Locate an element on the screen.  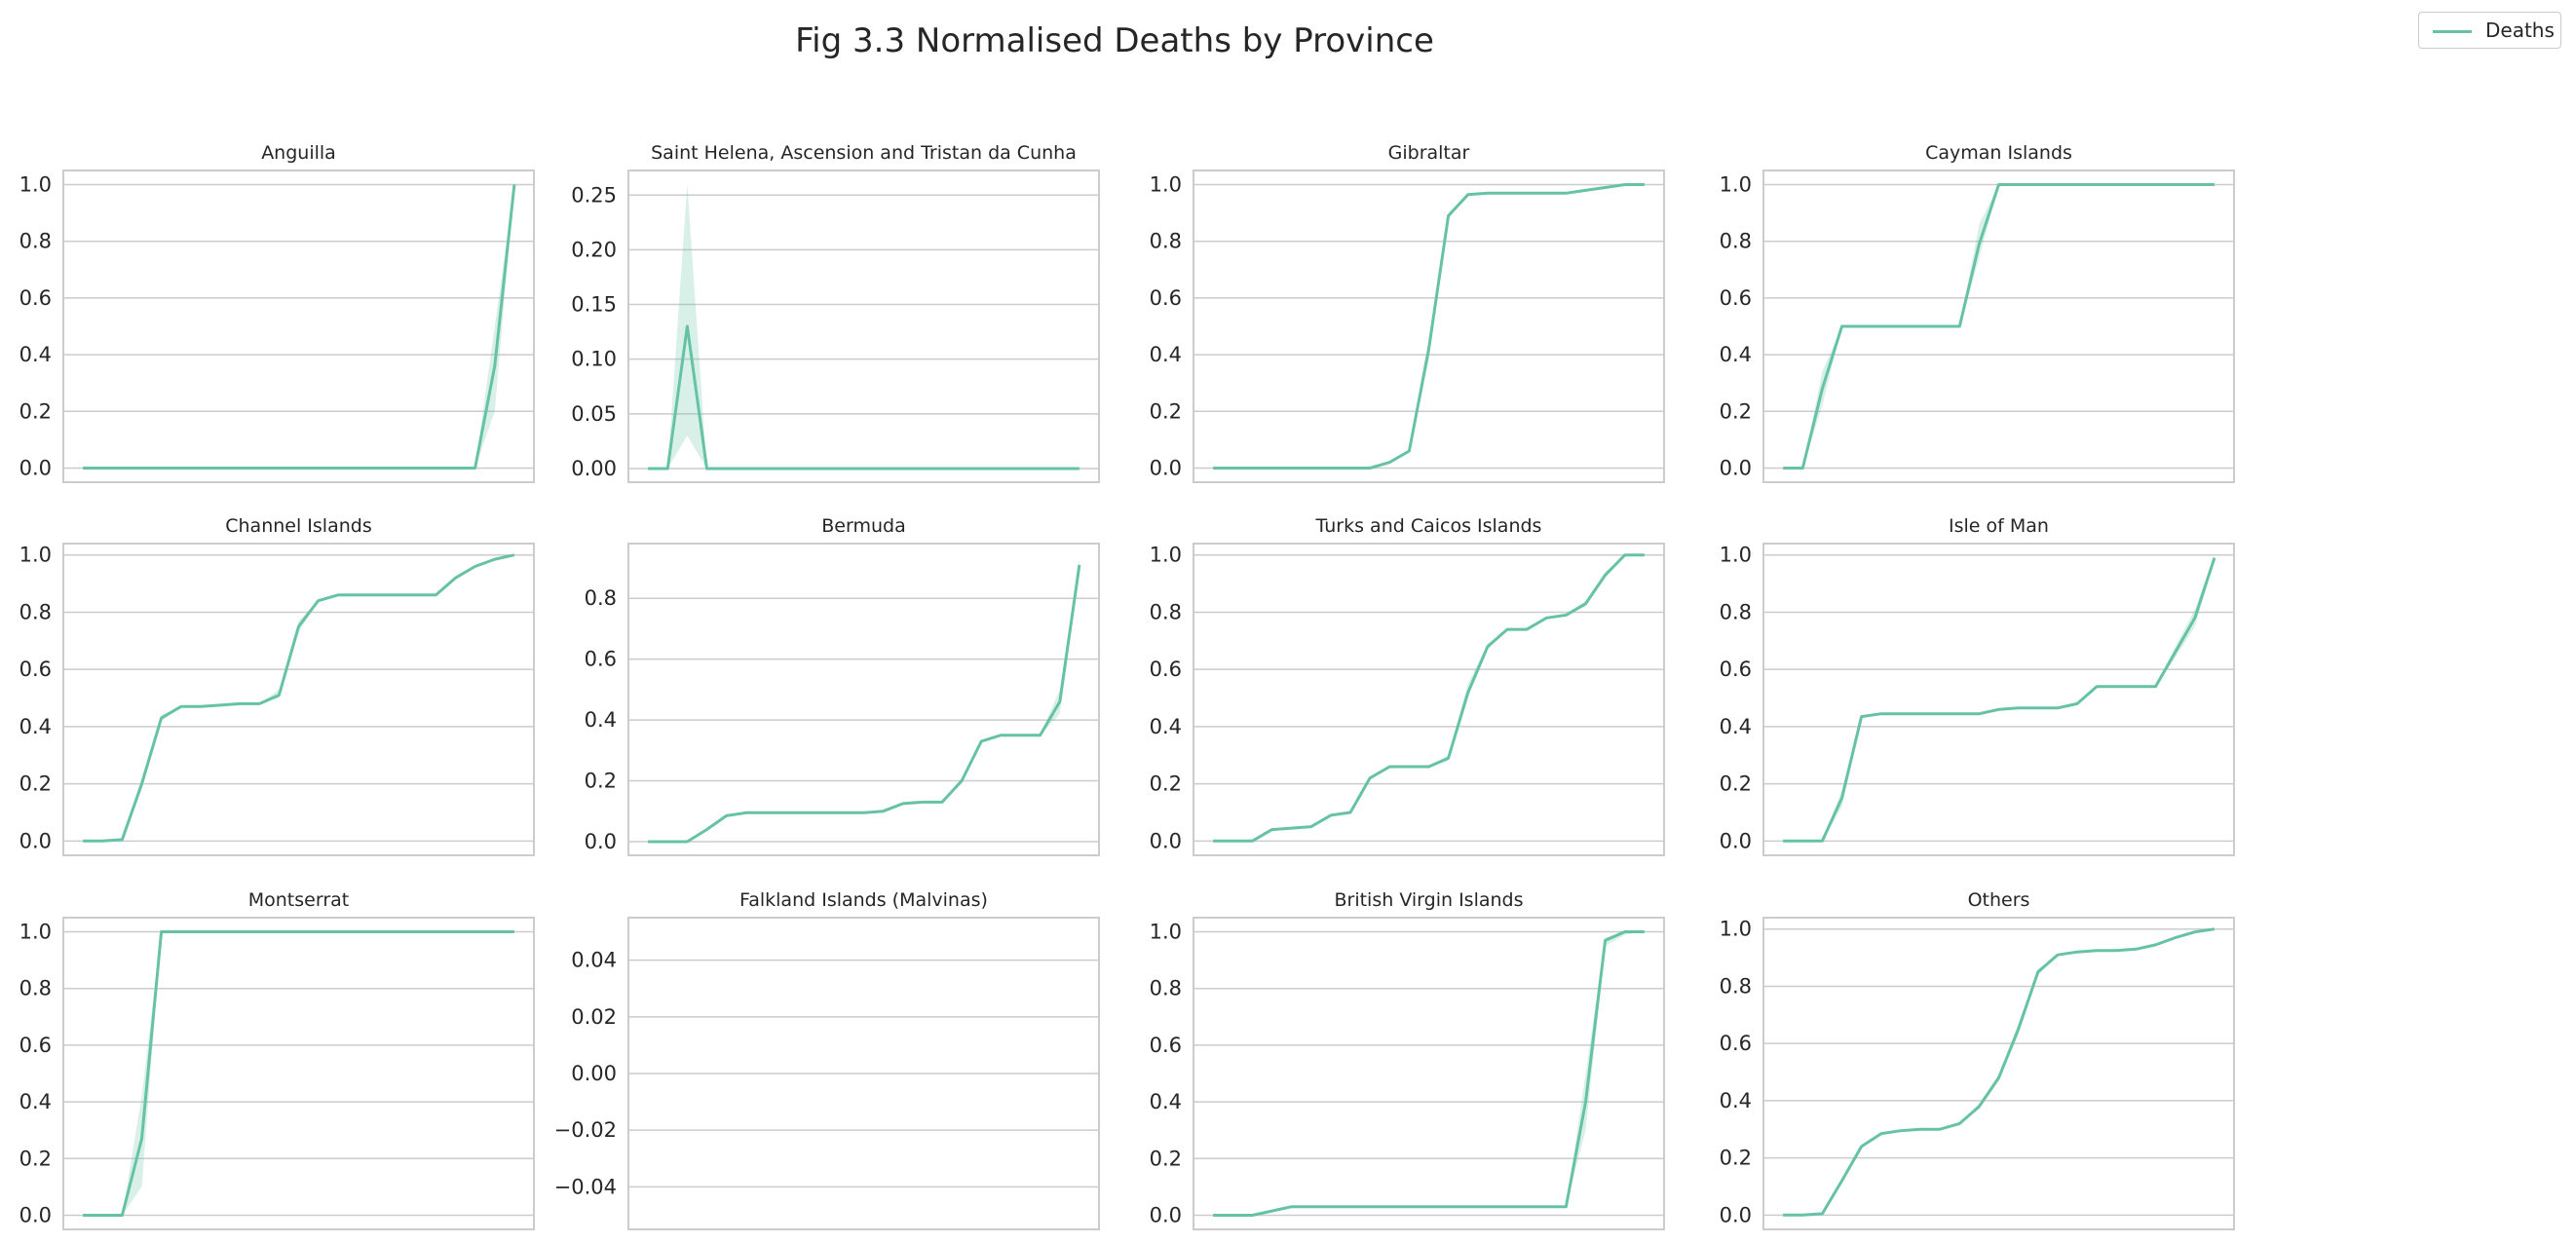
y-tick-label: 0.10 is located at coordinates (594, 359).